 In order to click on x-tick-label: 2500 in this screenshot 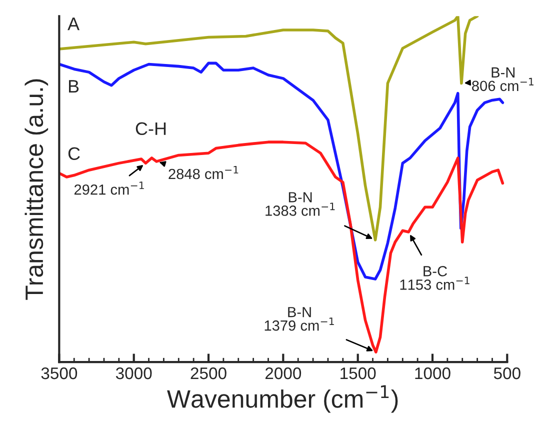, I will do `click(208, 373)`.